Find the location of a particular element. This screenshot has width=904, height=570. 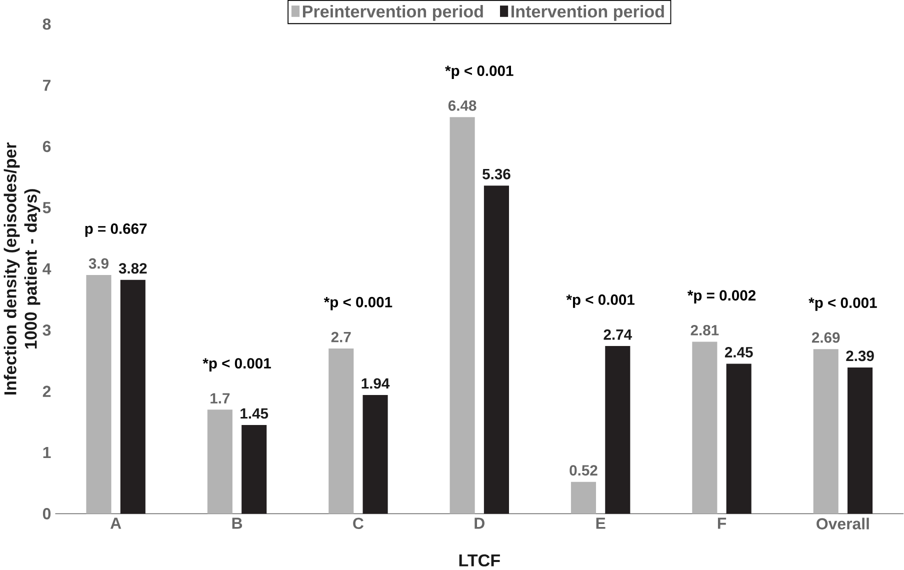

y-tick-label: 6 is located at coordinates (46, 146).